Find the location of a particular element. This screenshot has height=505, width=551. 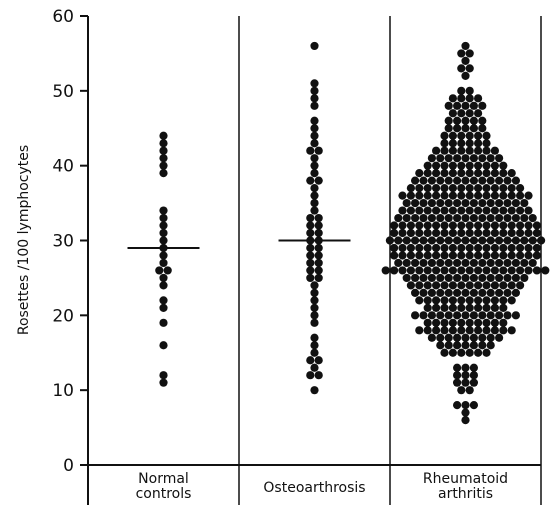

y-tick-label: 20 is located at coordinates (63, 316).